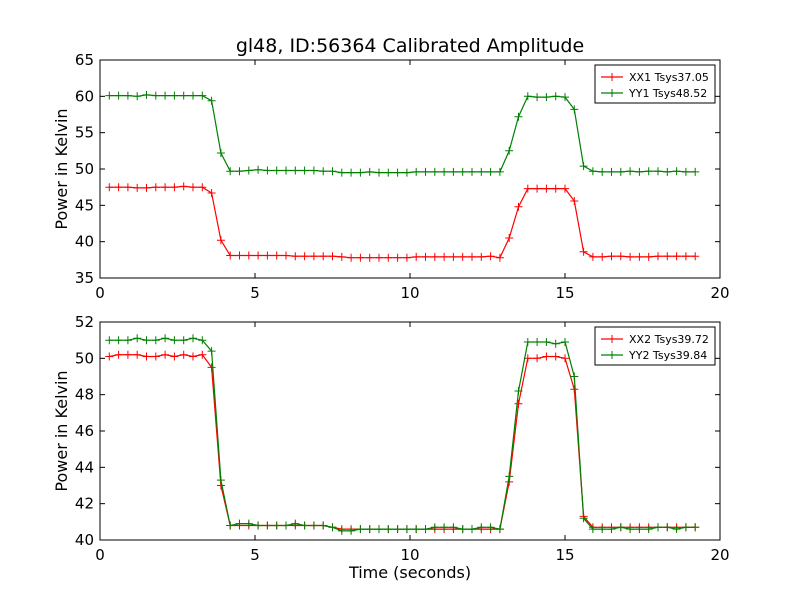 The image size is (800, 600). Describe the element at coordinates (84, 395) in the screenshot. I see `y-tick-label: 48` at that location.